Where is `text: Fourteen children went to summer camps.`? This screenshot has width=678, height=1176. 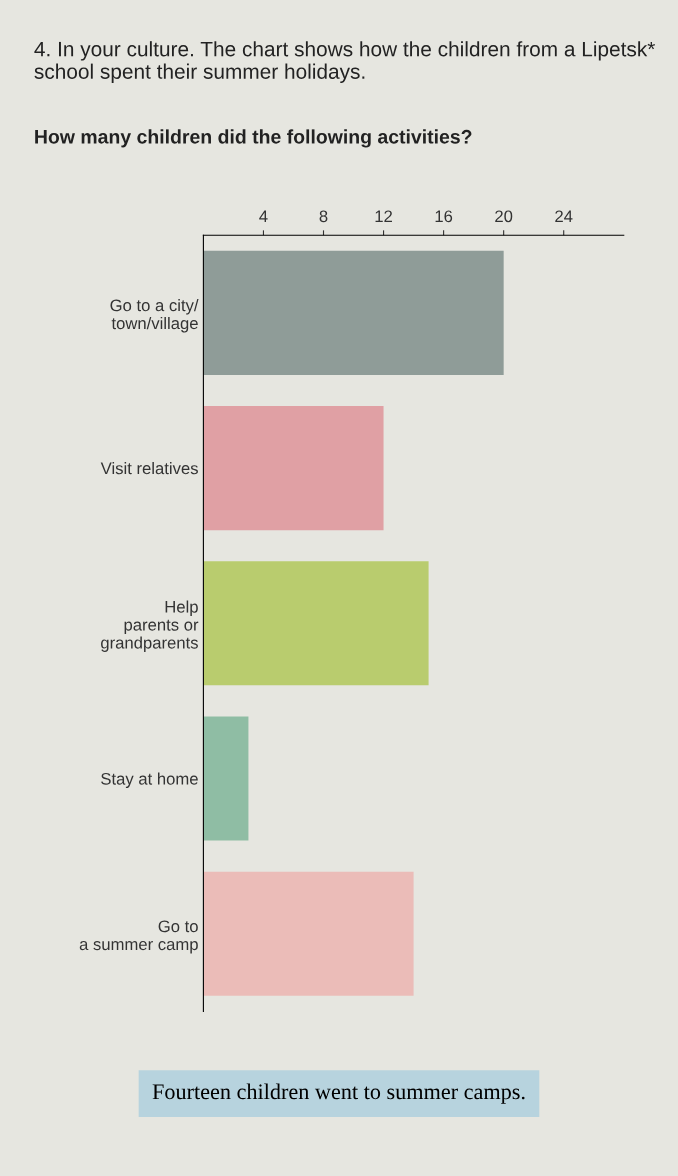 text: Fourteen children went to summer camps. is located at coordinates (338, 1093).